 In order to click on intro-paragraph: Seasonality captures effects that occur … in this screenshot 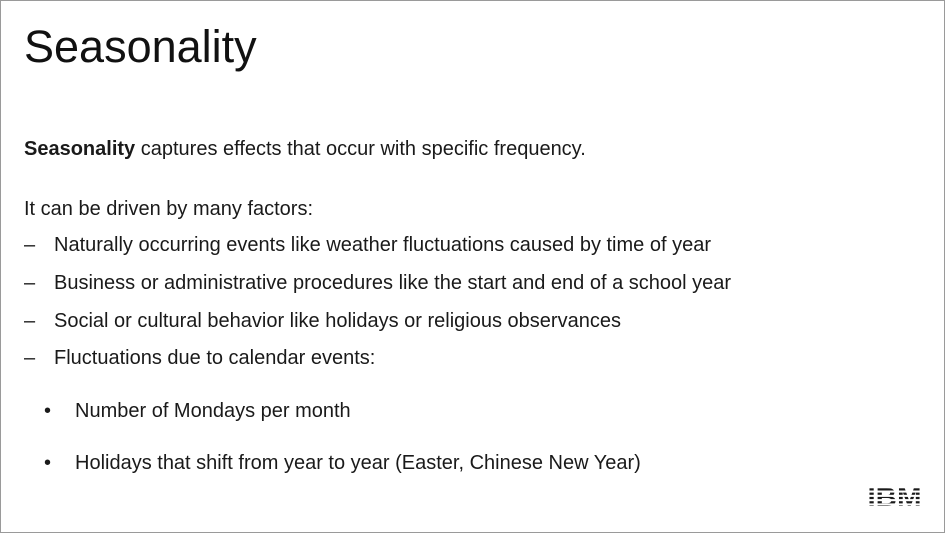, I will do `click(305, 149)`.